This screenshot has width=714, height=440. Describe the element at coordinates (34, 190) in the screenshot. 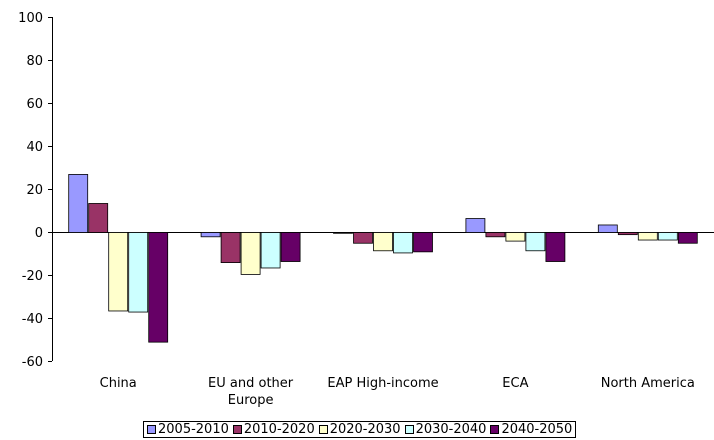

I see `y-tick-label: 20` at that location.